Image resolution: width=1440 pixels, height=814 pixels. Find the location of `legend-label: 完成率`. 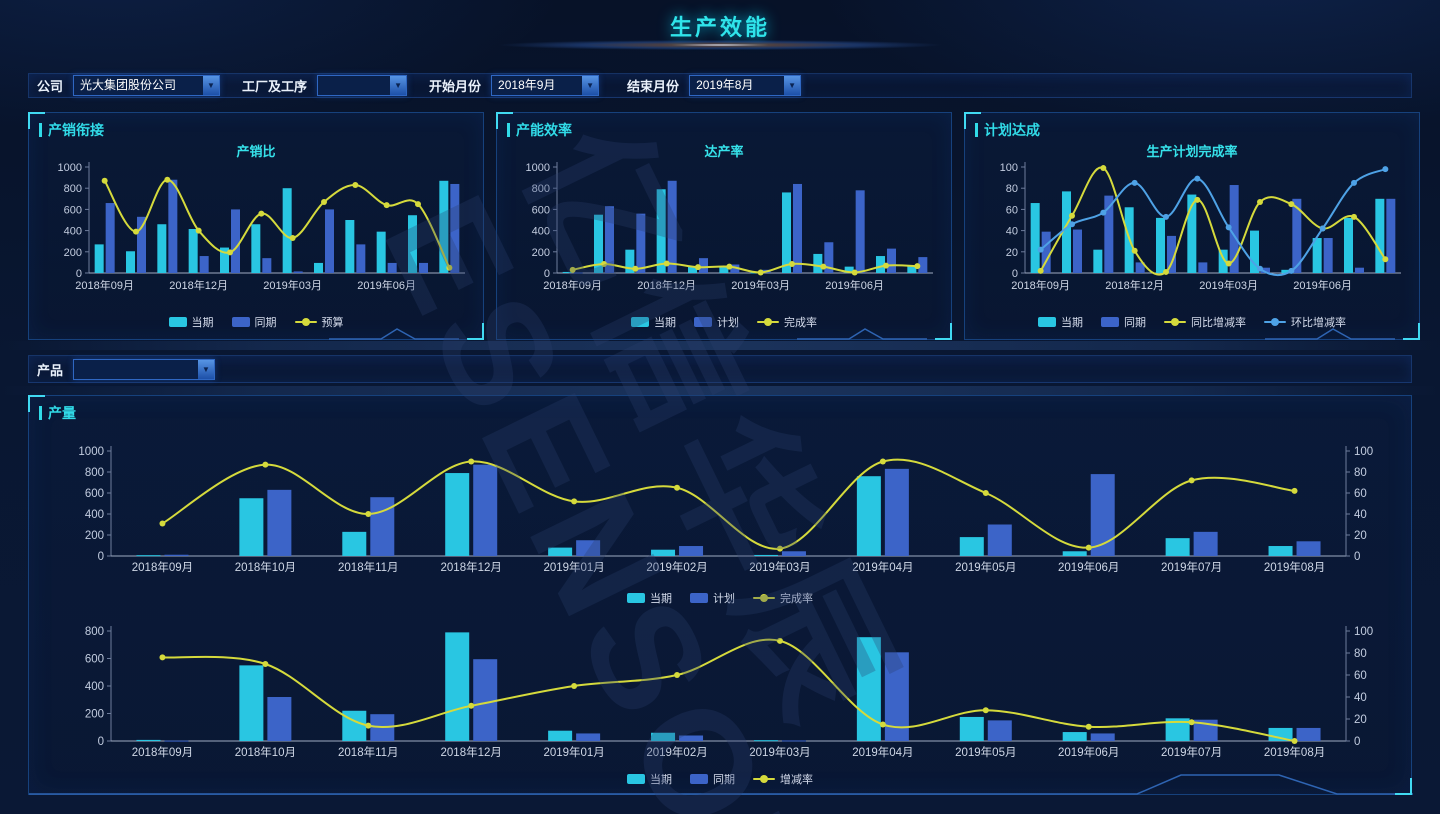

legend-label: 完成率 is located at coordinates (800, 323).